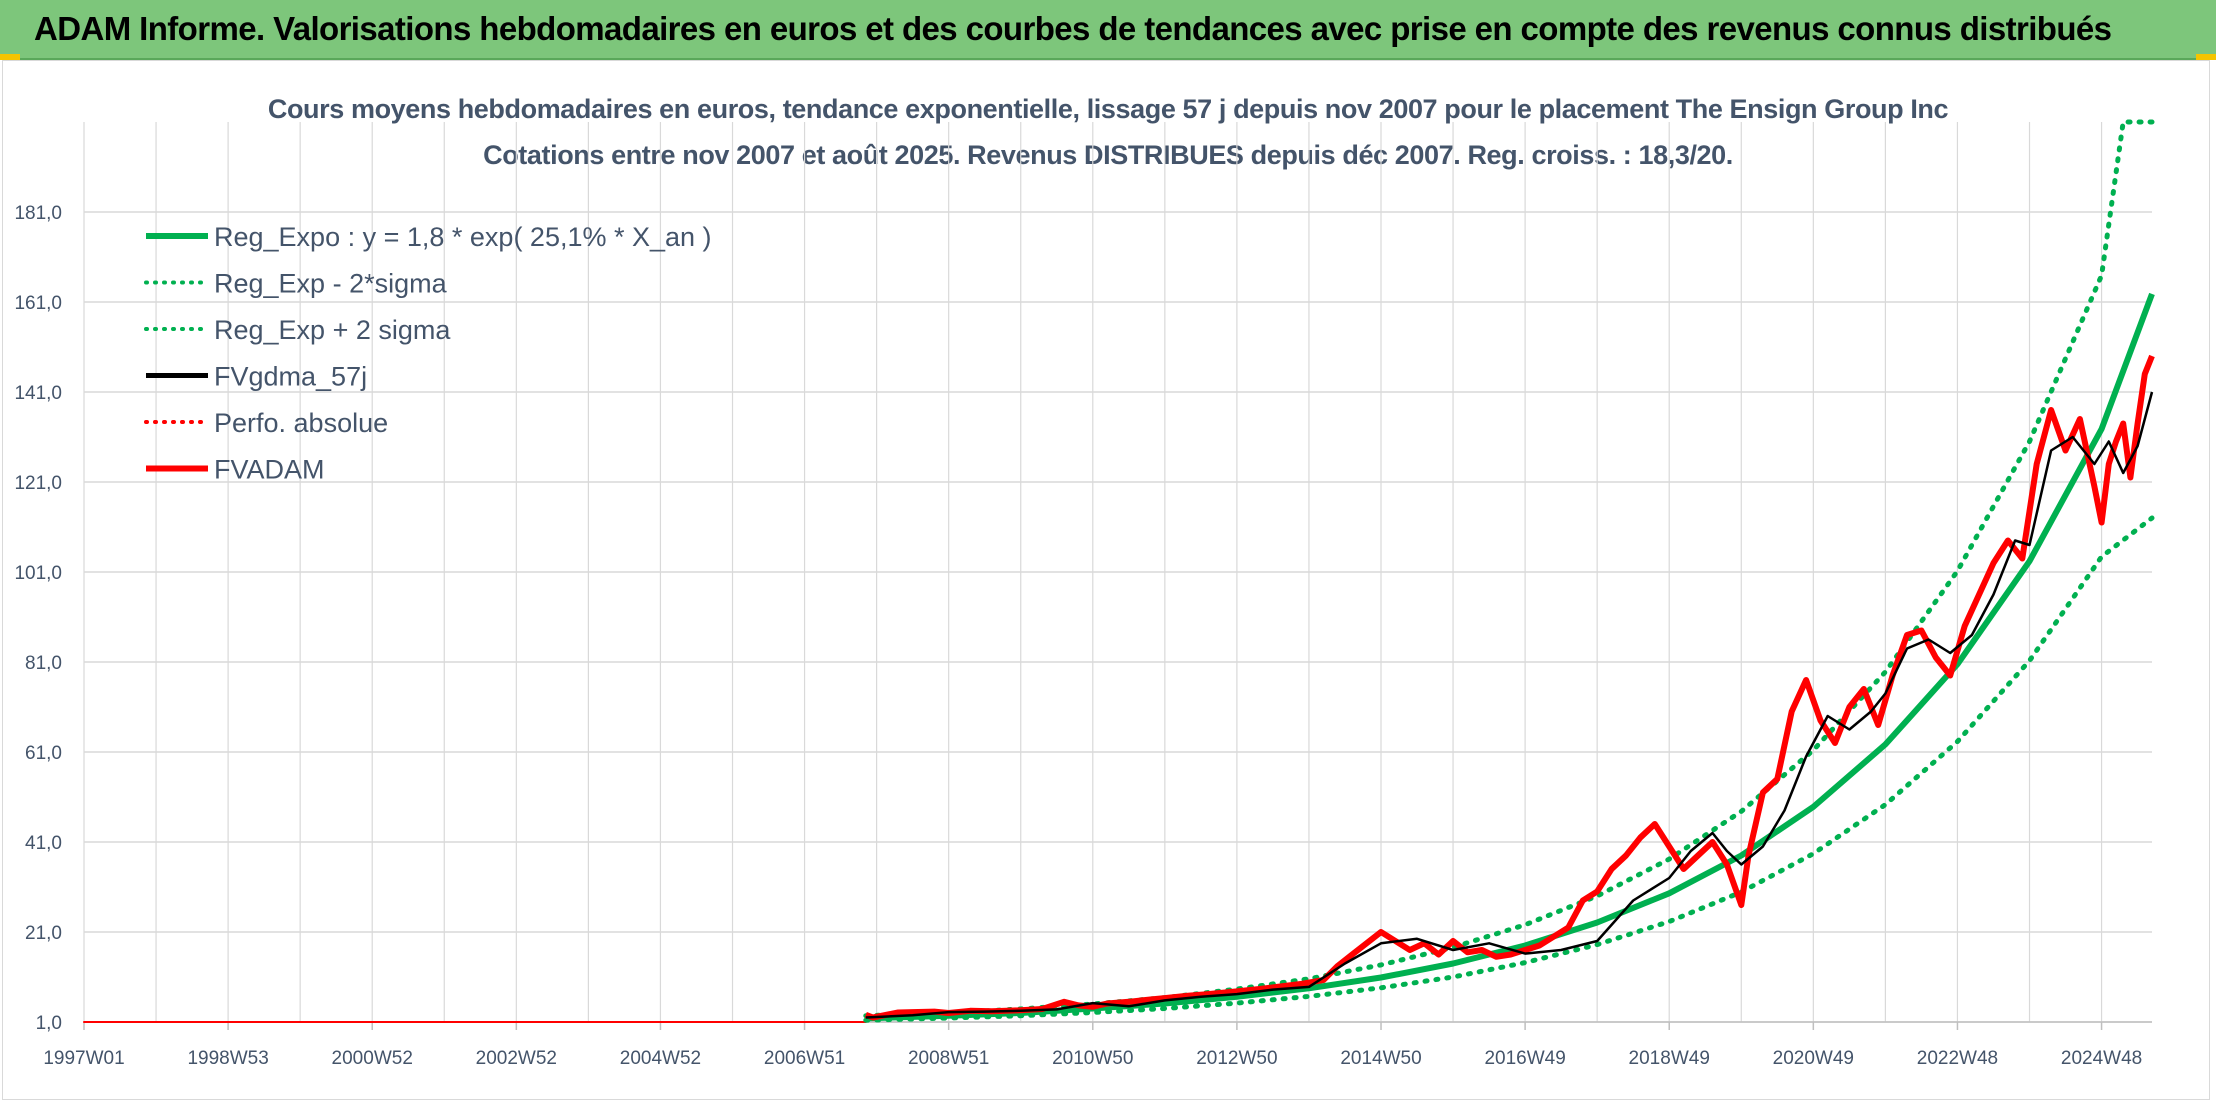 This screenshot has height=1106, width=2216. Describe the element at coordinates (43, 753) in the screenshot. I see `y-tick-label: 61,0` at that location.